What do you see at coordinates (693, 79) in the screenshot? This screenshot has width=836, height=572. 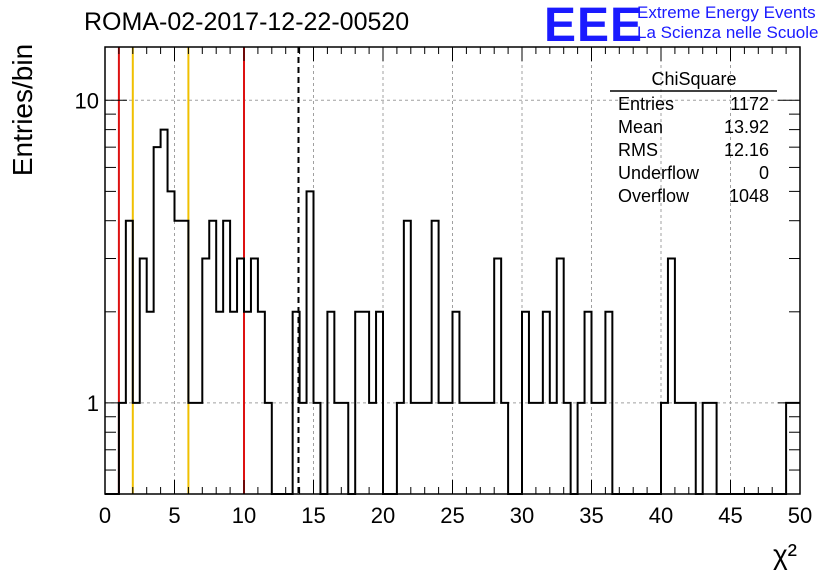 I see `stats-title: ChiSquare` at bounding box center [693, 79].